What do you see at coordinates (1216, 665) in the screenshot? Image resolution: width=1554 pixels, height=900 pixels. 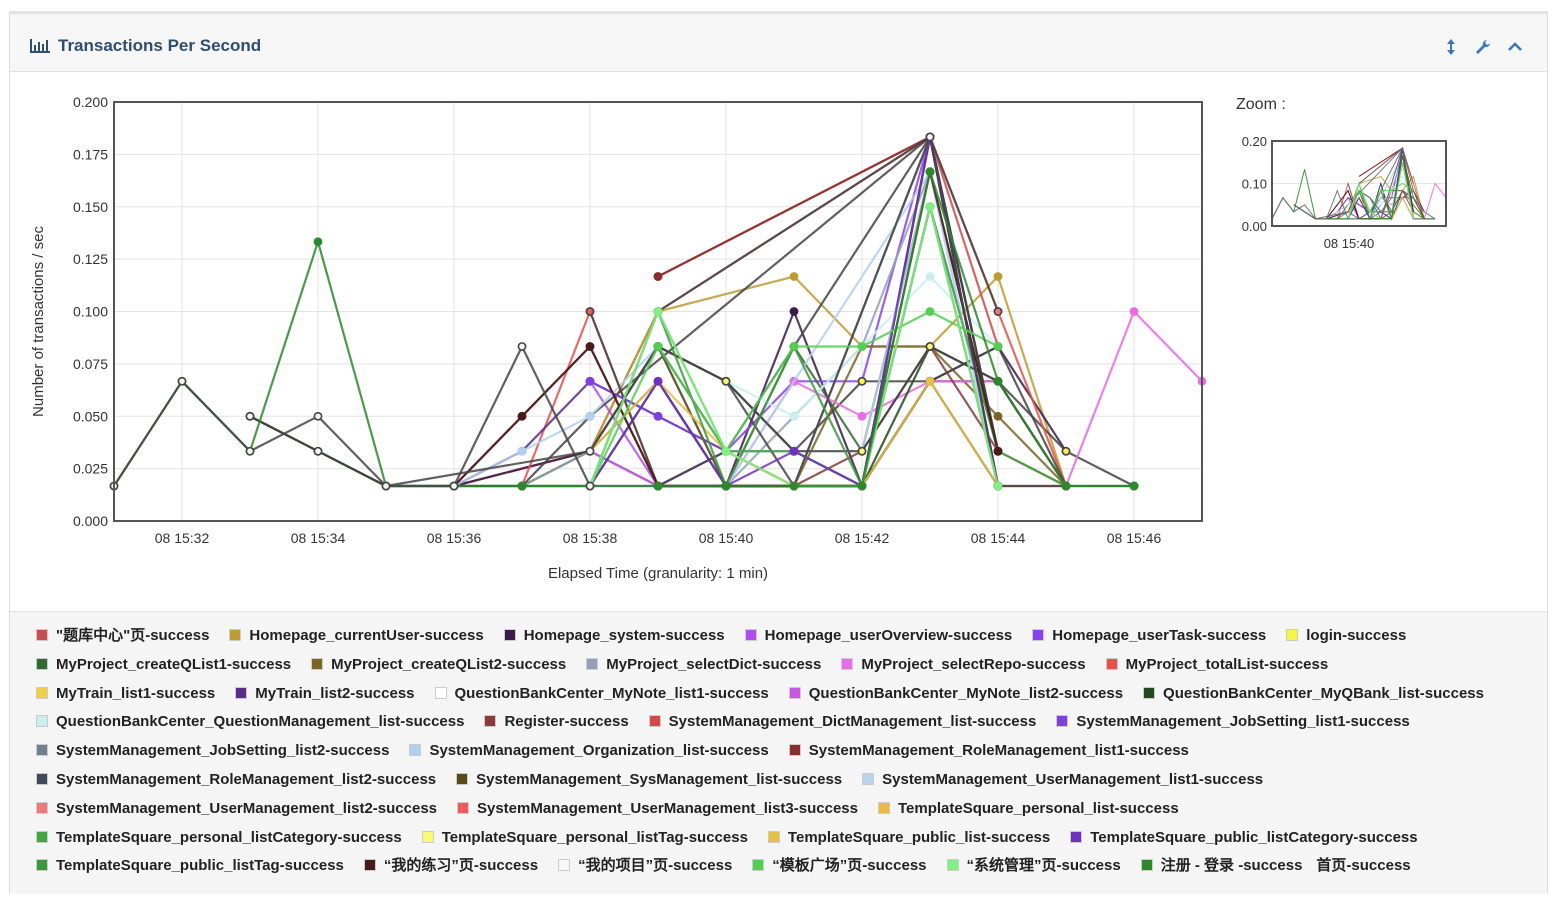 I see `legend-item: MyProject_totalList-success` at bounding box center [1216, 665].